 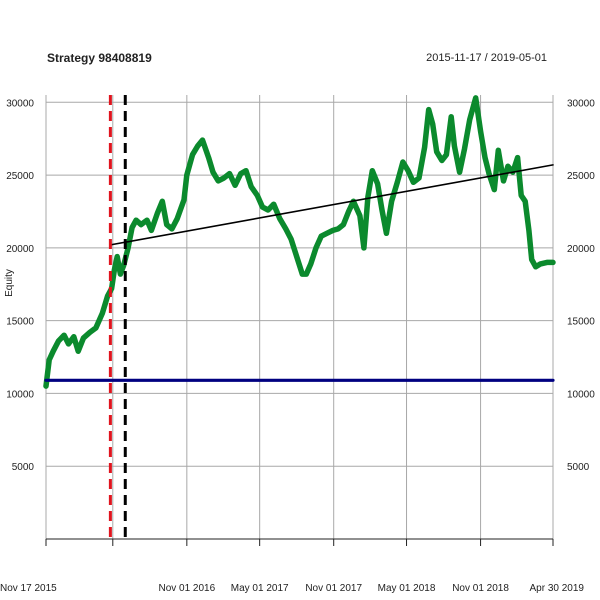 I want to click on y-tick-label-left: 25000, so click(x=20, y=176).